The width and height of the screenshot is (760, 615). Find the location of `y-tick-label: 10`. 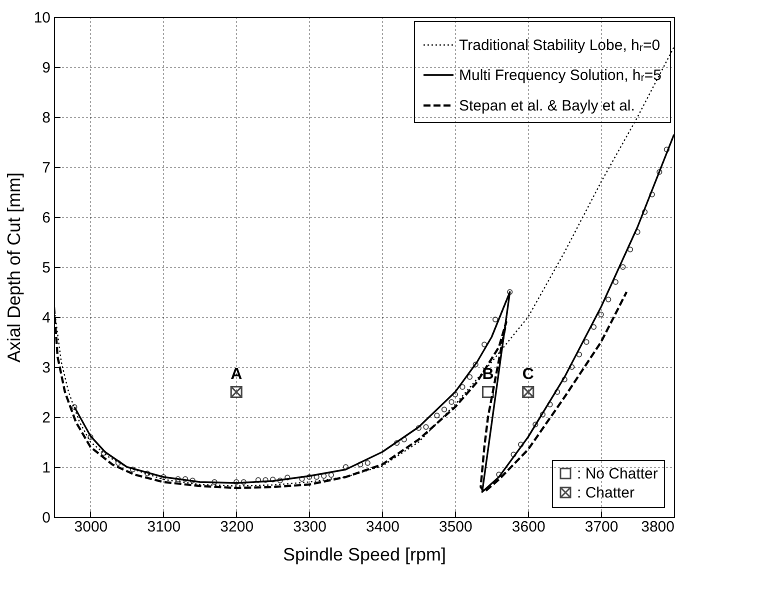

y-tick-label: 10 is located at coordinates (42, 18).